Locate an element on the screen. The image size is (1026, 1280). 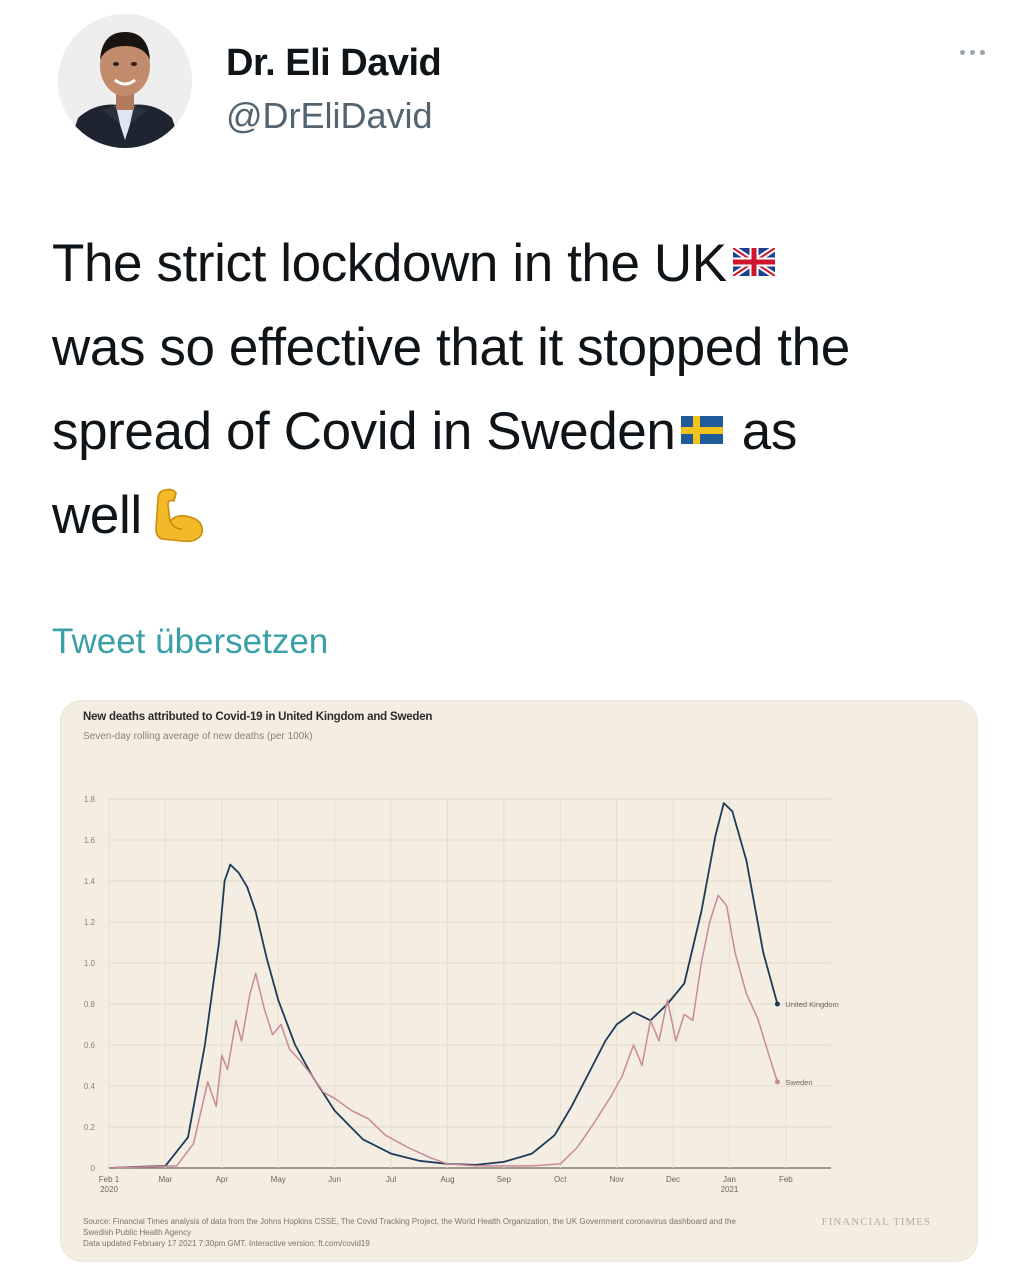
x-tick-label: 2020 is located at coordinates (109, 1189).